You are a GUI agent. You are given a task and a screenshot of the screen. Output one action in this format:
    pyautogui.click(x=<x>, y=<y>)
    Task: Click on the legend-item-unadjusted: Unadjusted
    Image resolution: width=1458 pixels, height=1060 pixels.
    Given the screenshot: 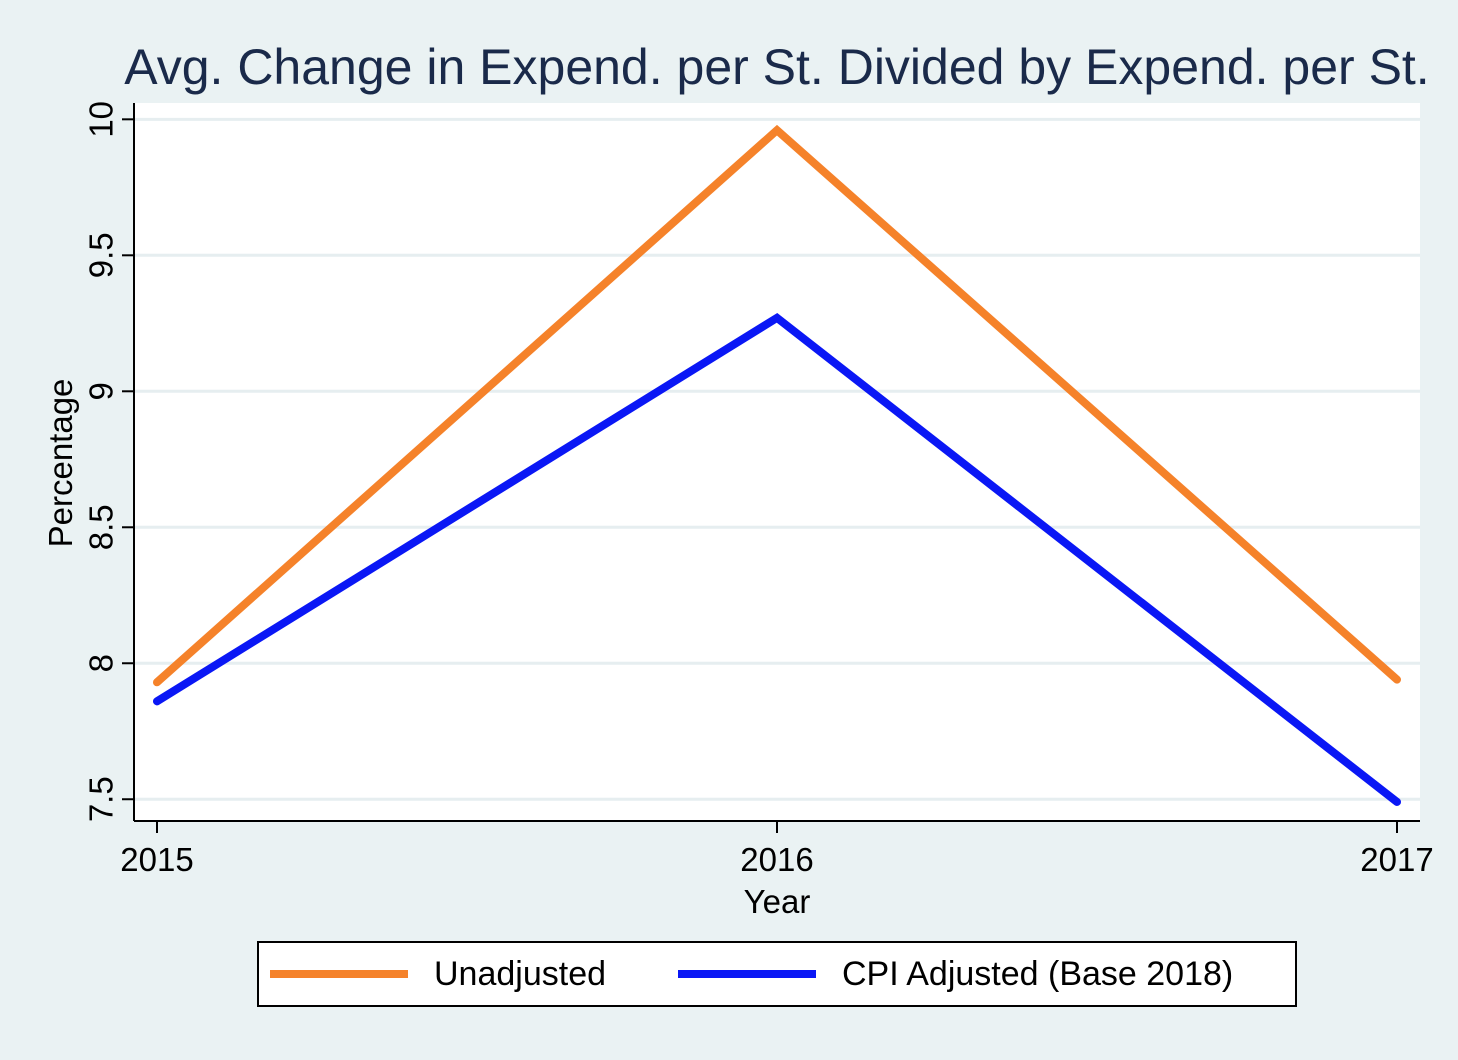 What is the action you would take?
    pyautogui.click(x=438, y=974)
    